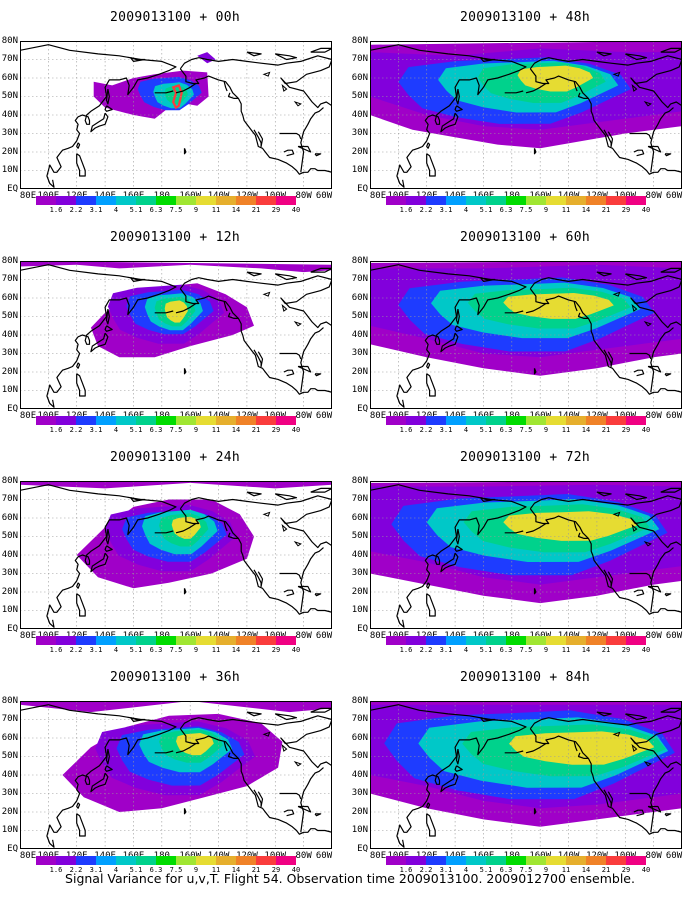  I want to click on lat-tick-label: 50N, so click(9, 316).